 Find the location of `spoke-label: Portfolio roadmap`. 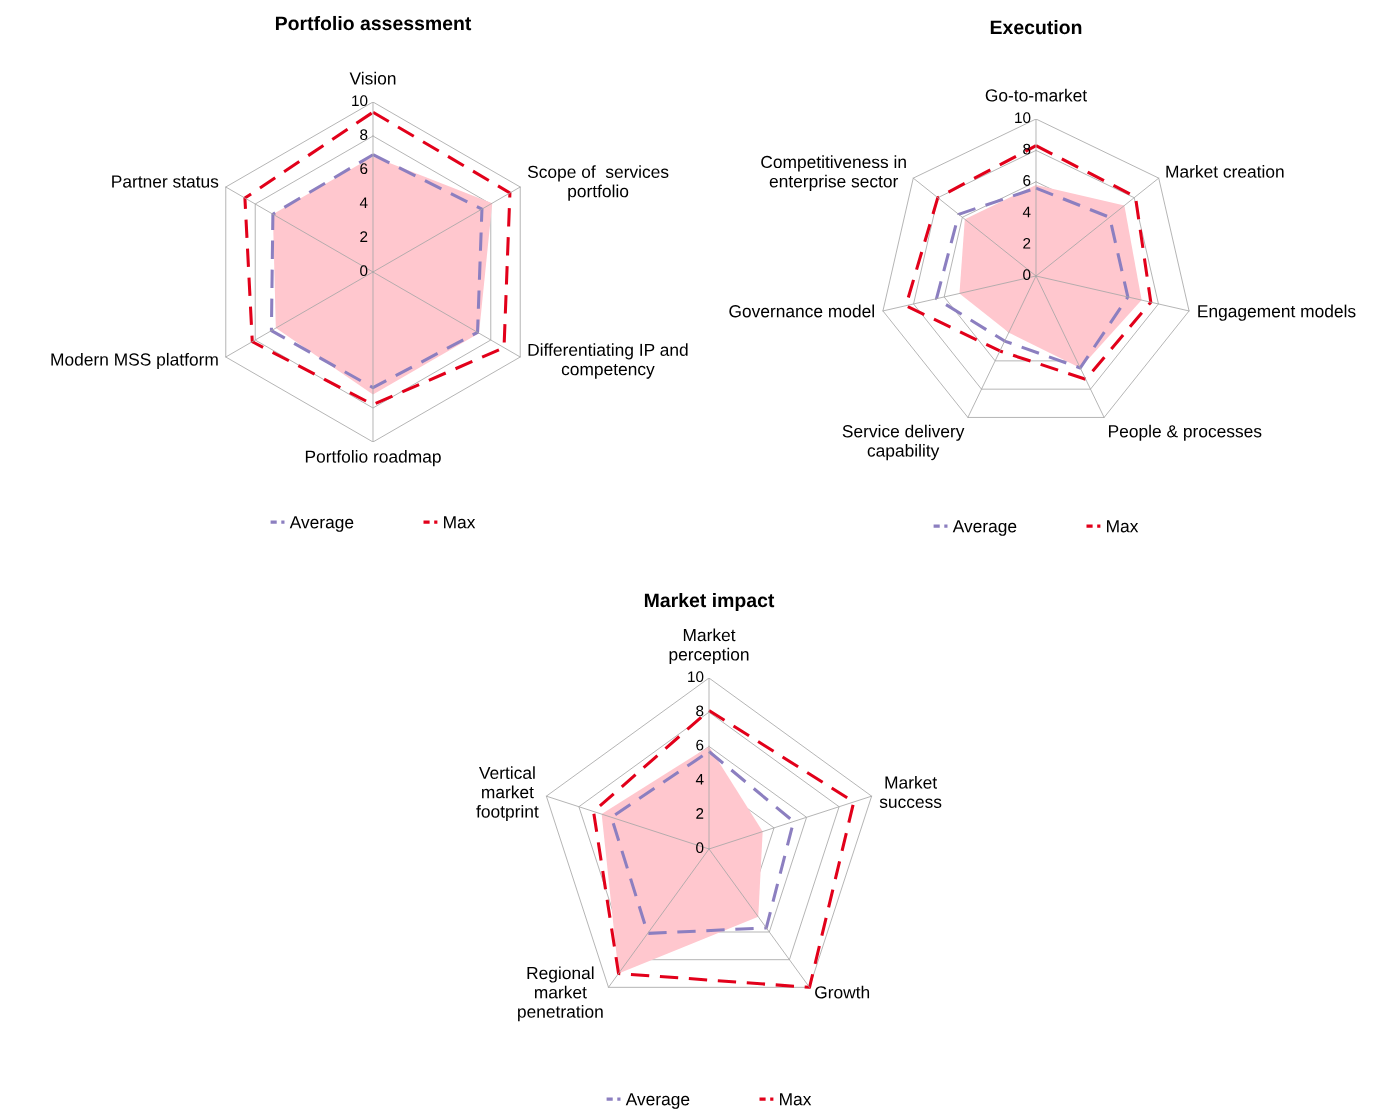

spoke-label: Portfolio roadmap is located at coordinates (373, 458).